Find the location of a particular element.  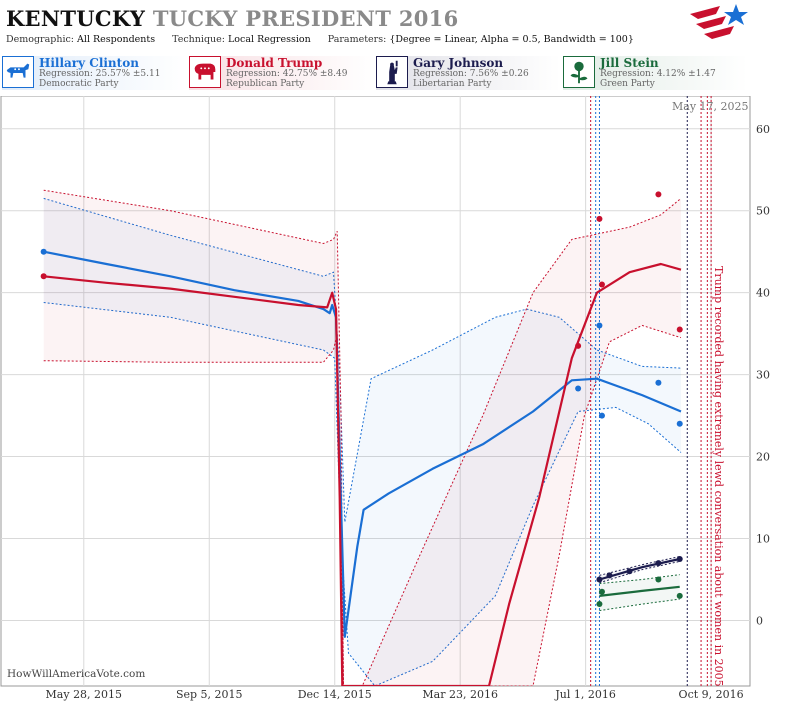

rose-icon is located at coordinates (579, 72).